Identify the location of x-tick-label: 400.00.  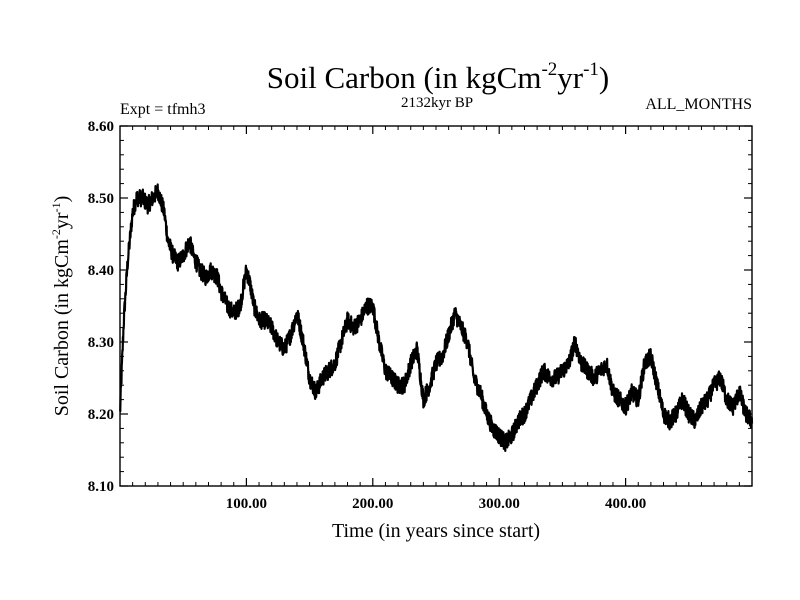
(625, 504).